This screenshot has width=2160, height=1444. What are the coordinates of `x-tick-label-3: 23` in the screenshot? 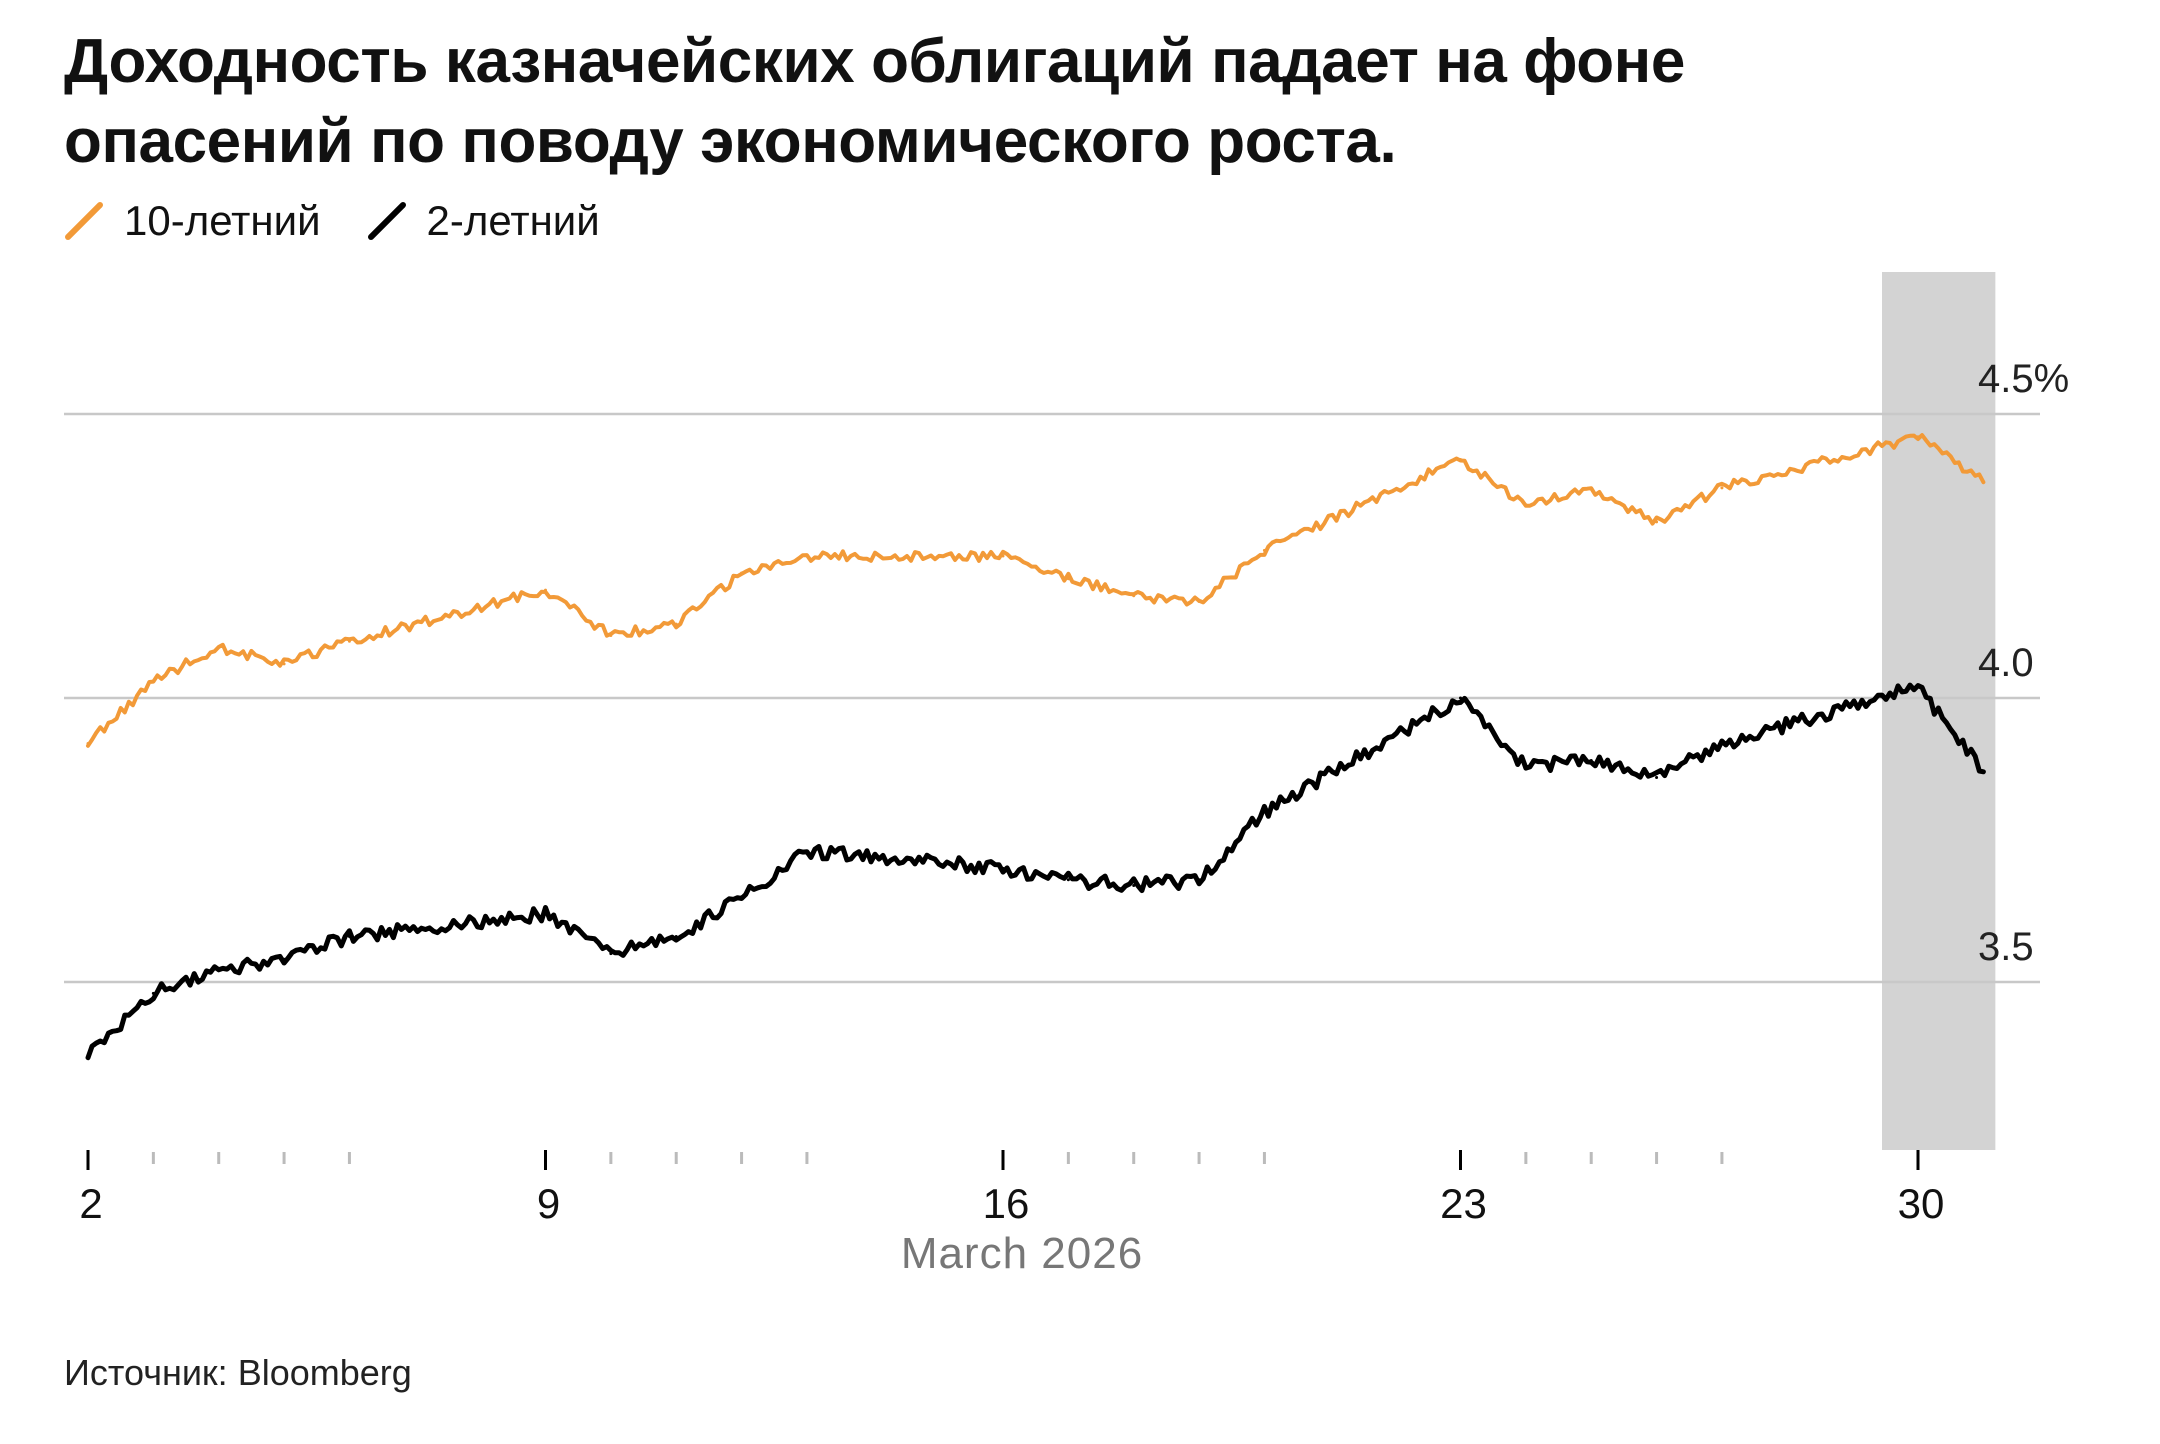 It's located at (1463, 1203).